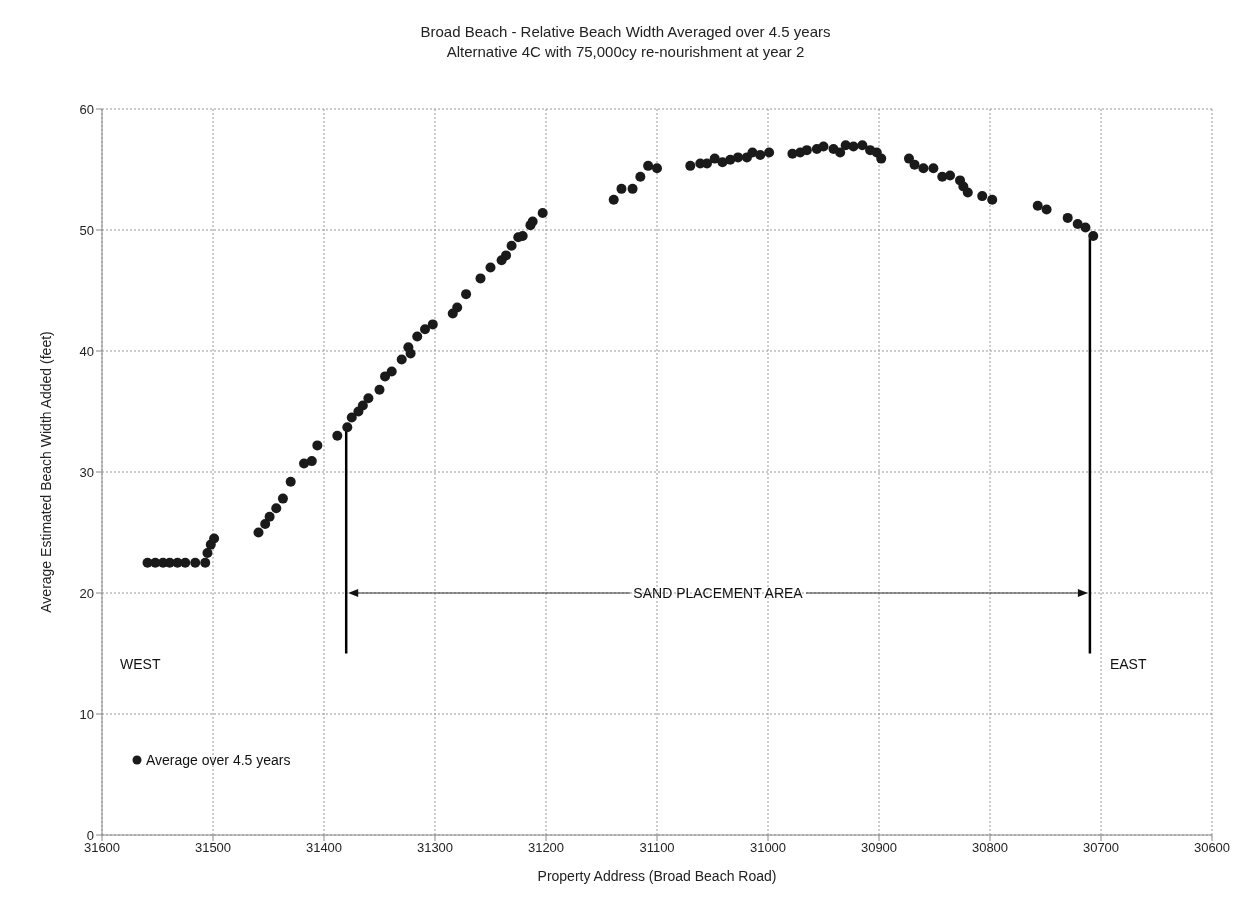 Image resolution: width=1251 pixels, height=911 pixels. Describe the element at coordinates (218, 760) in the screenshot. I see `legend-label: Average over 4.5 years` at that location.